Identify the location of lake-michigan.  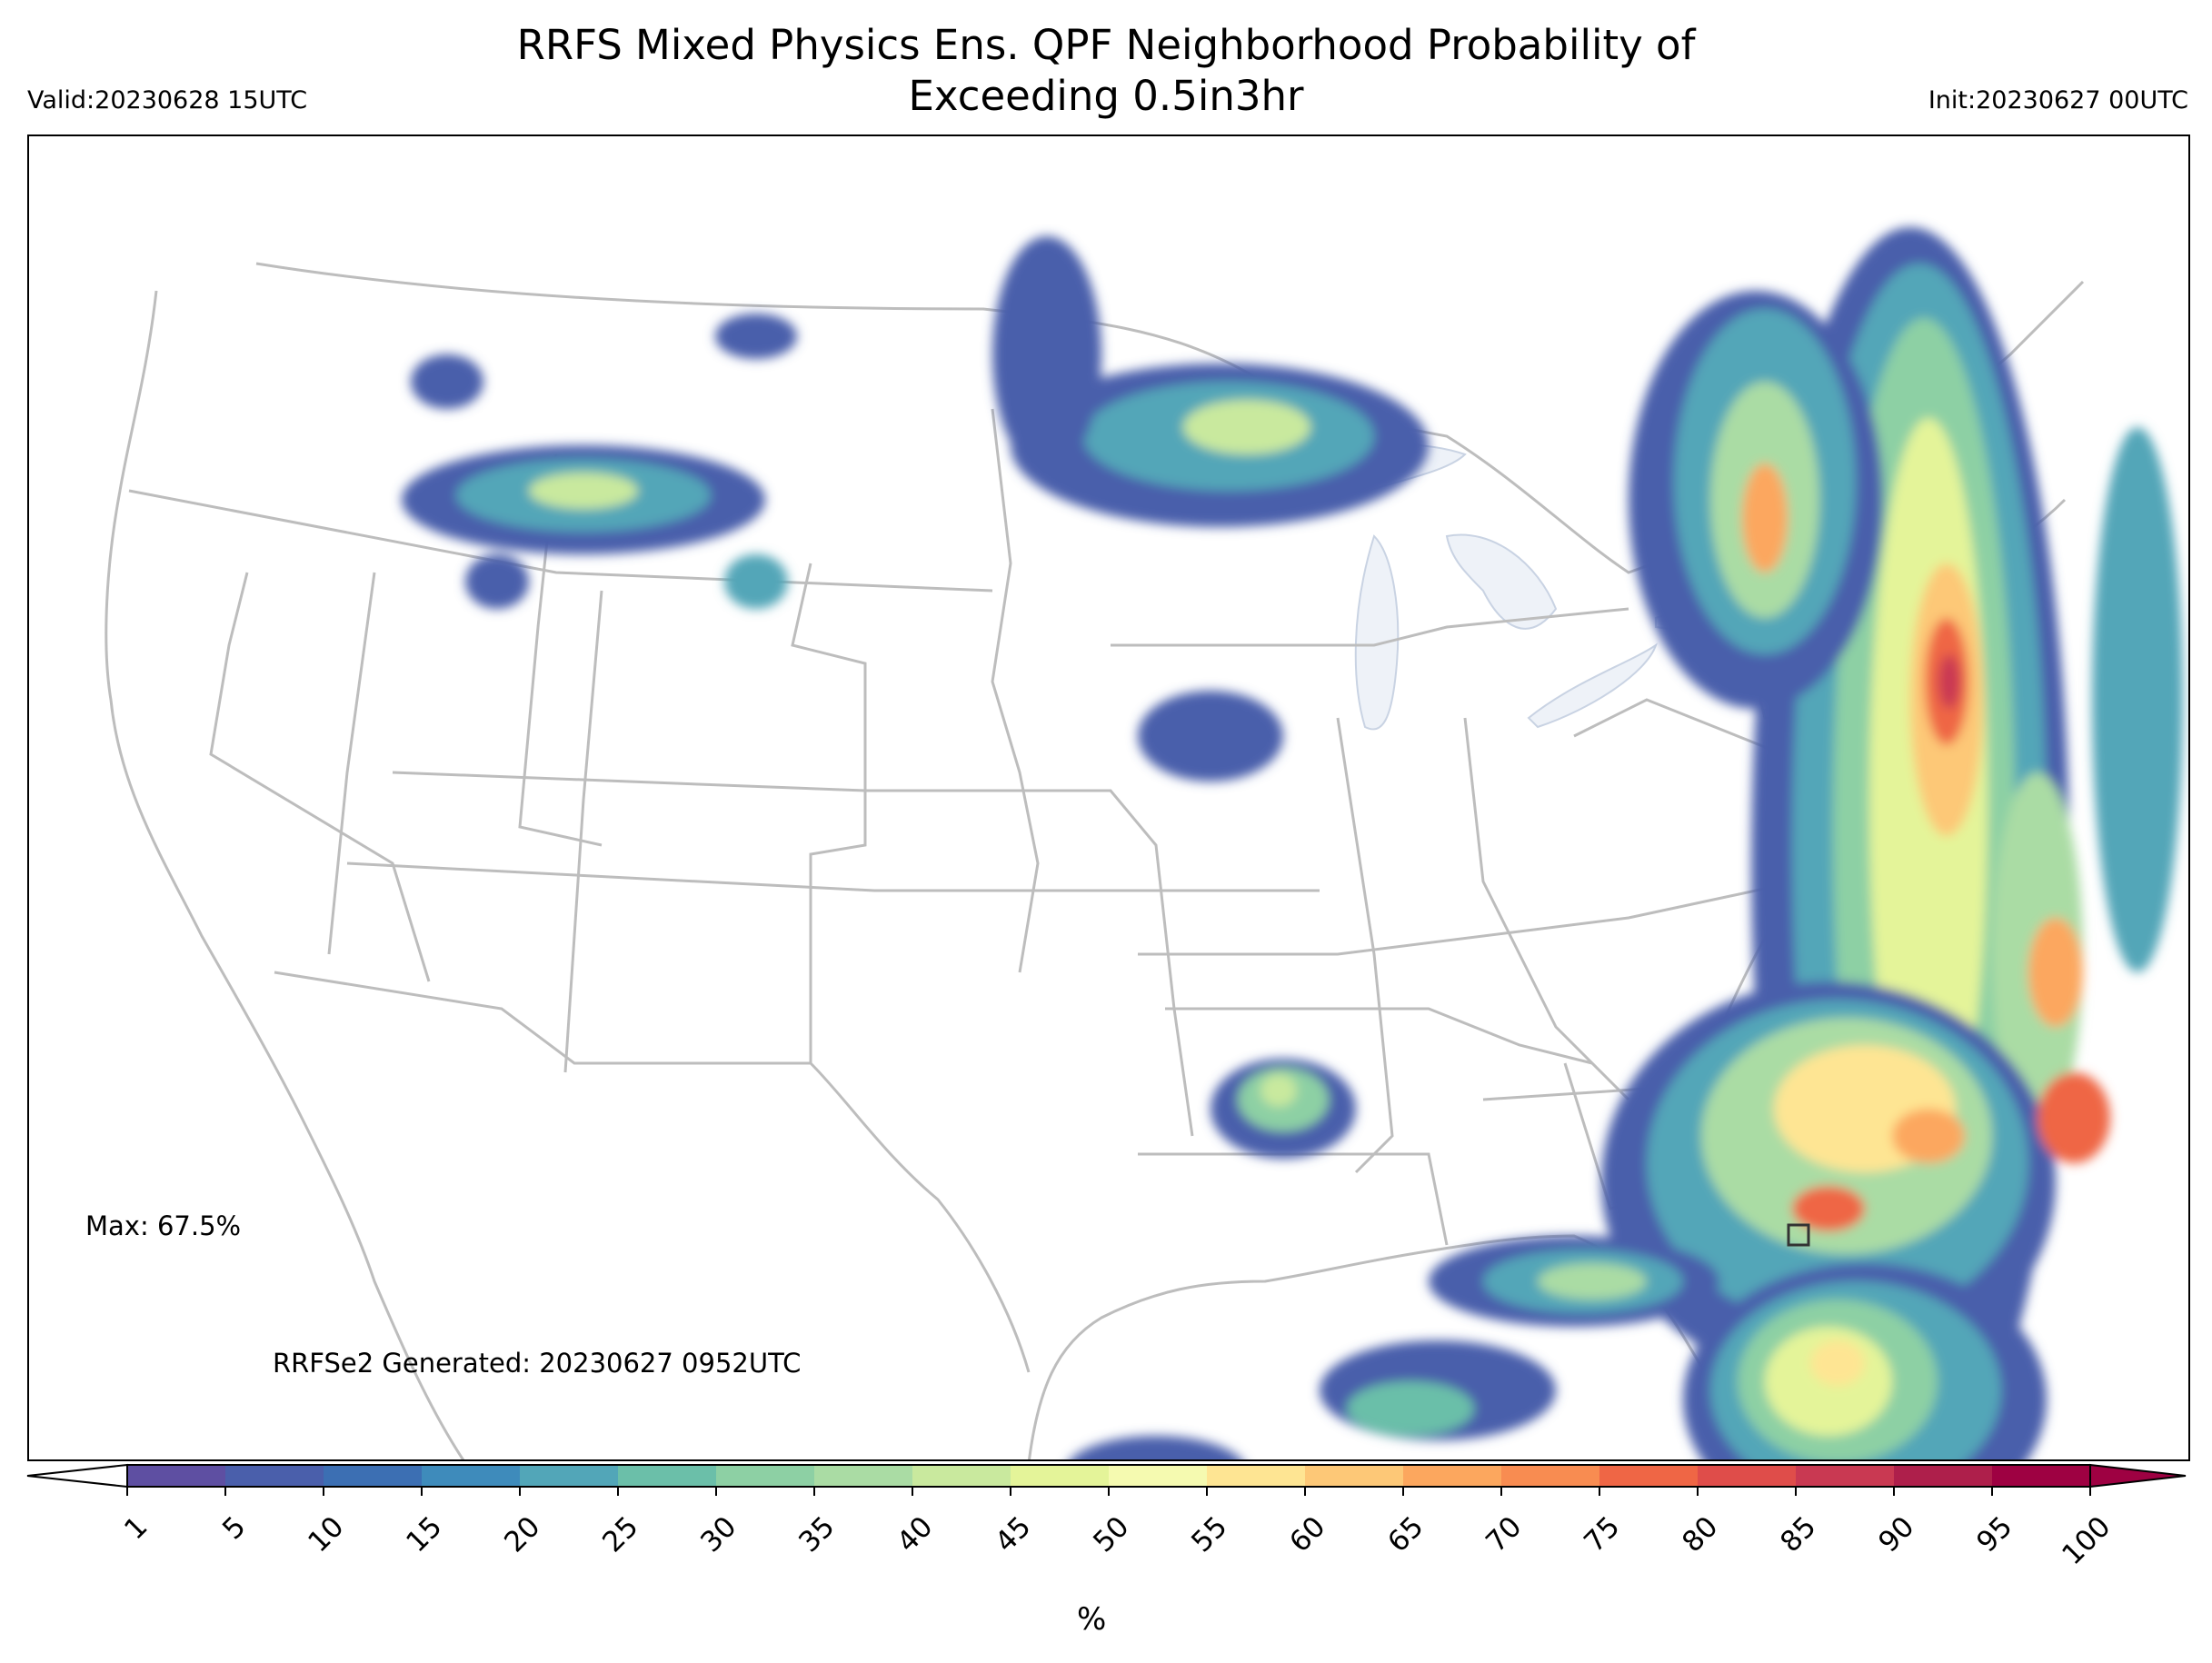
(1377, 632).